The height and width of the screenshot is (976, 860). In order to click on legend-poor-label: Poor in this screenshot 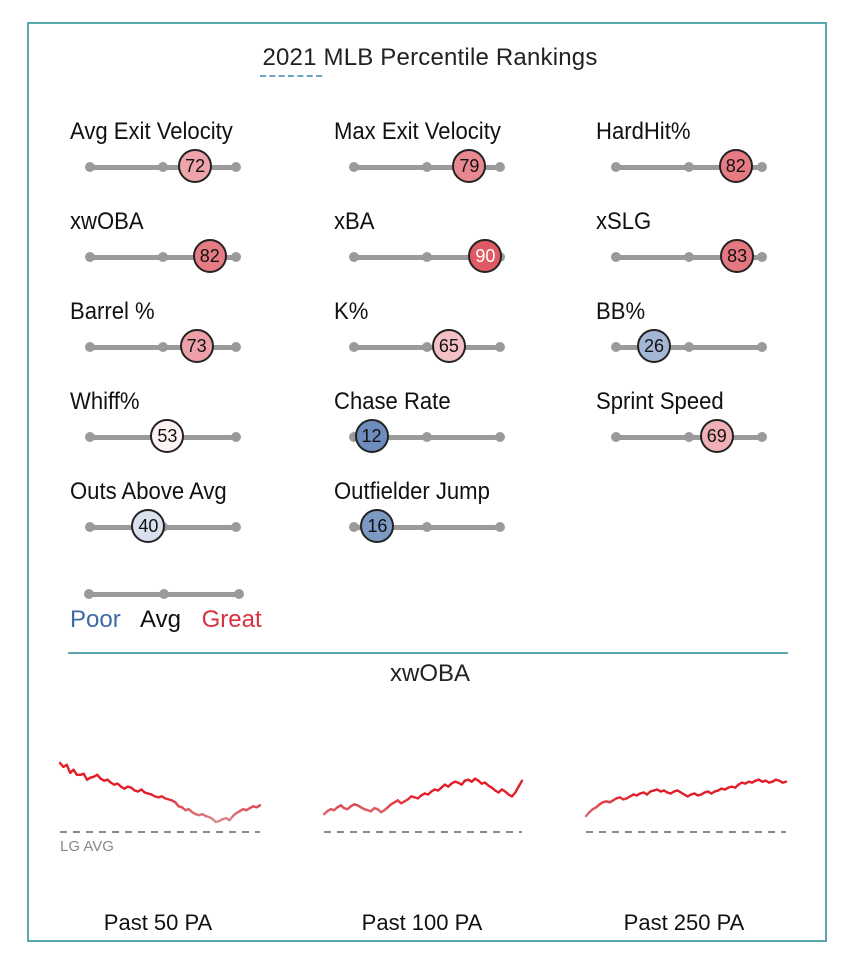, I will do `click(95, 619)`.